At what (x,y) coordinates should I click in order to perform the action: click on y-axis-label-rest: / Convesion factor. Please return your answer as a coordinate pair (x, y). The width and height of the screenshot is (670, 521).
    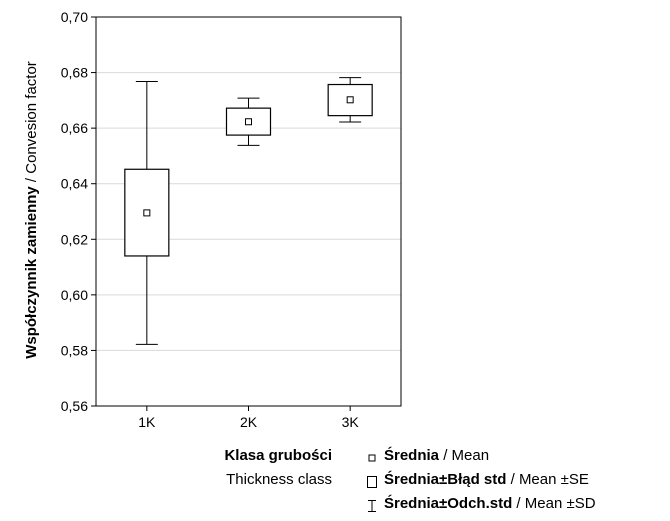
    Looking at the image, I should click on (31, 123).